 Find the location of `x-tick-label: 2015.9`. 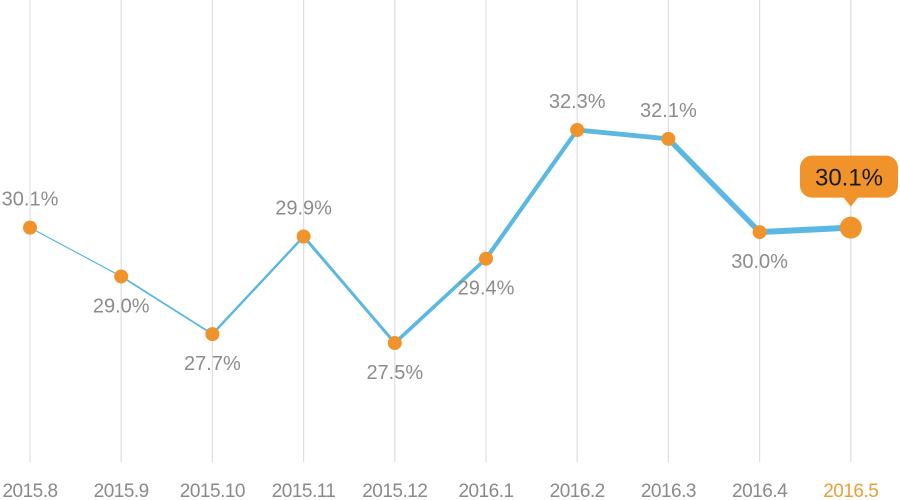

x-tick-label: 2015.9 is located at coordinates (121, 490).